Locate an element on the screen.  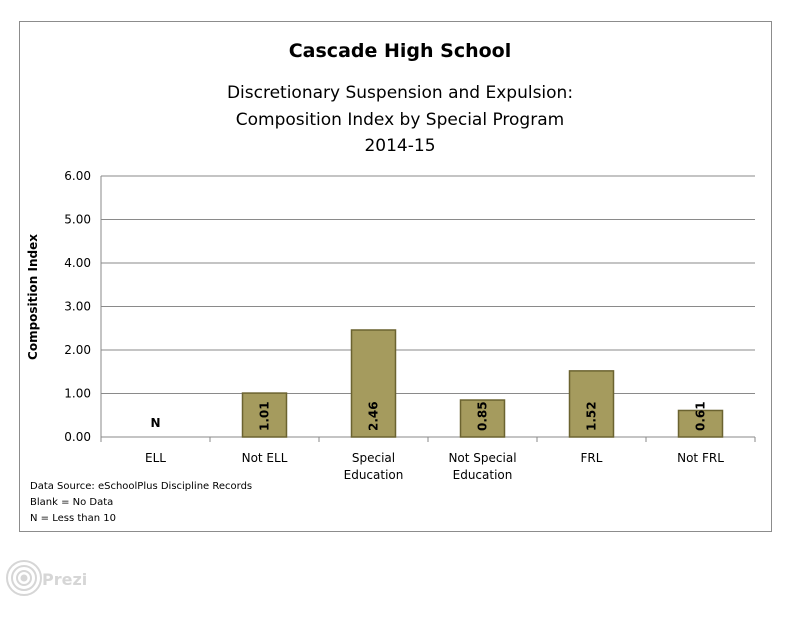
note-n-meaning: N = Less than 10 is located at coordinates (73, 518).